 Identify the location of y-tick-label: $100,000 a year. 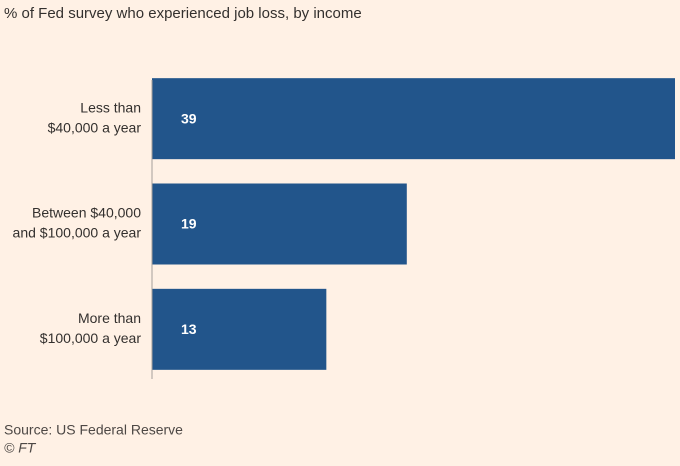
(91, 338).